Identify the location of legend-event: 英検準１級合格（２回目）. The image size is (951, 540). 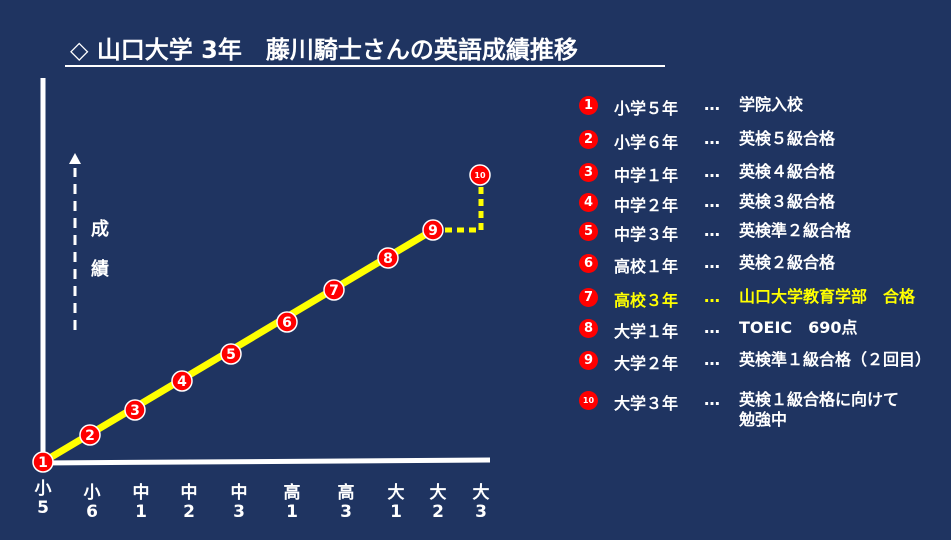
(835, 359).